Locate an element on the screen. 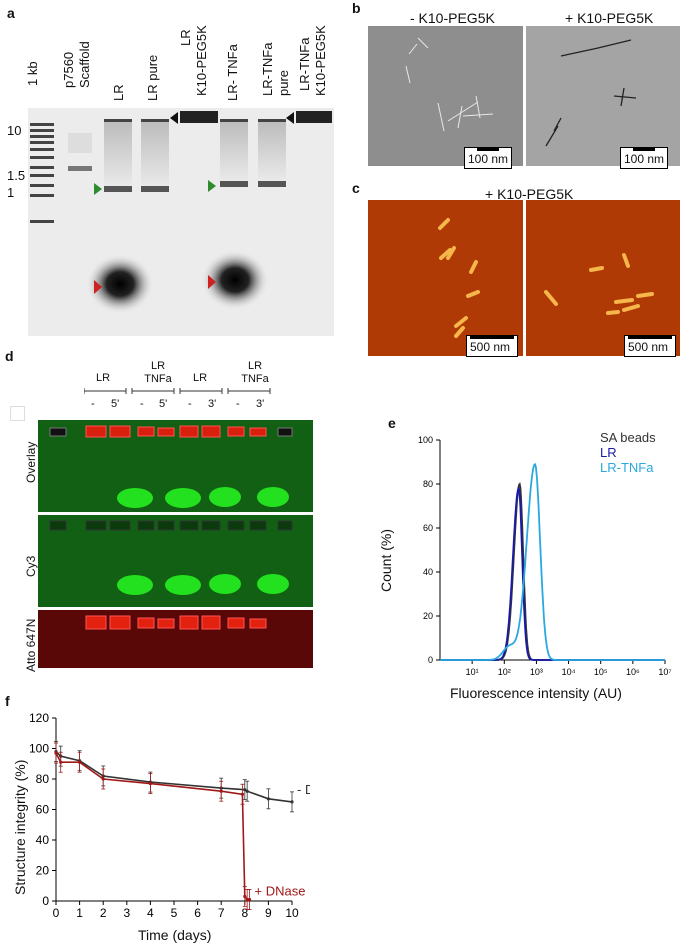  panel-d-label: d is located at coordinates (9, 356).